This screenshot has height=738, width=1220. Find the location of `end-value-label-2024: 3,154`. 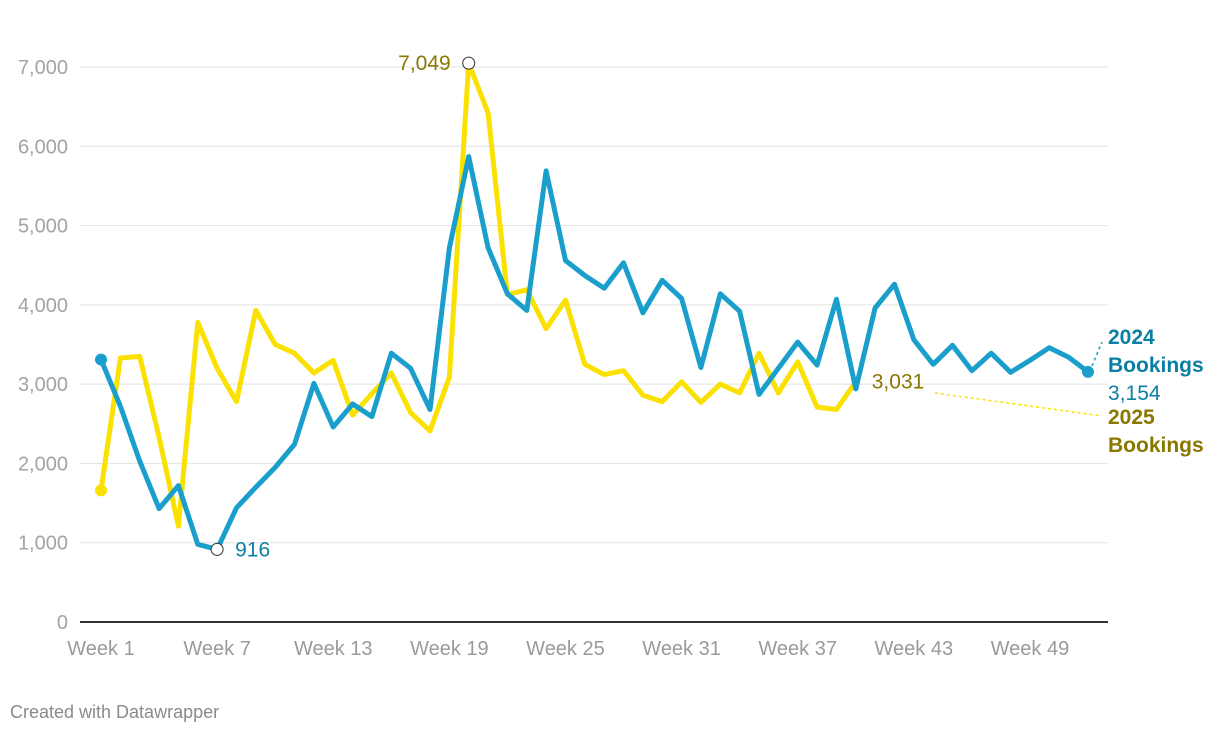

end-value-label-2024: 3,154 is located at coordinates (1134, 393).